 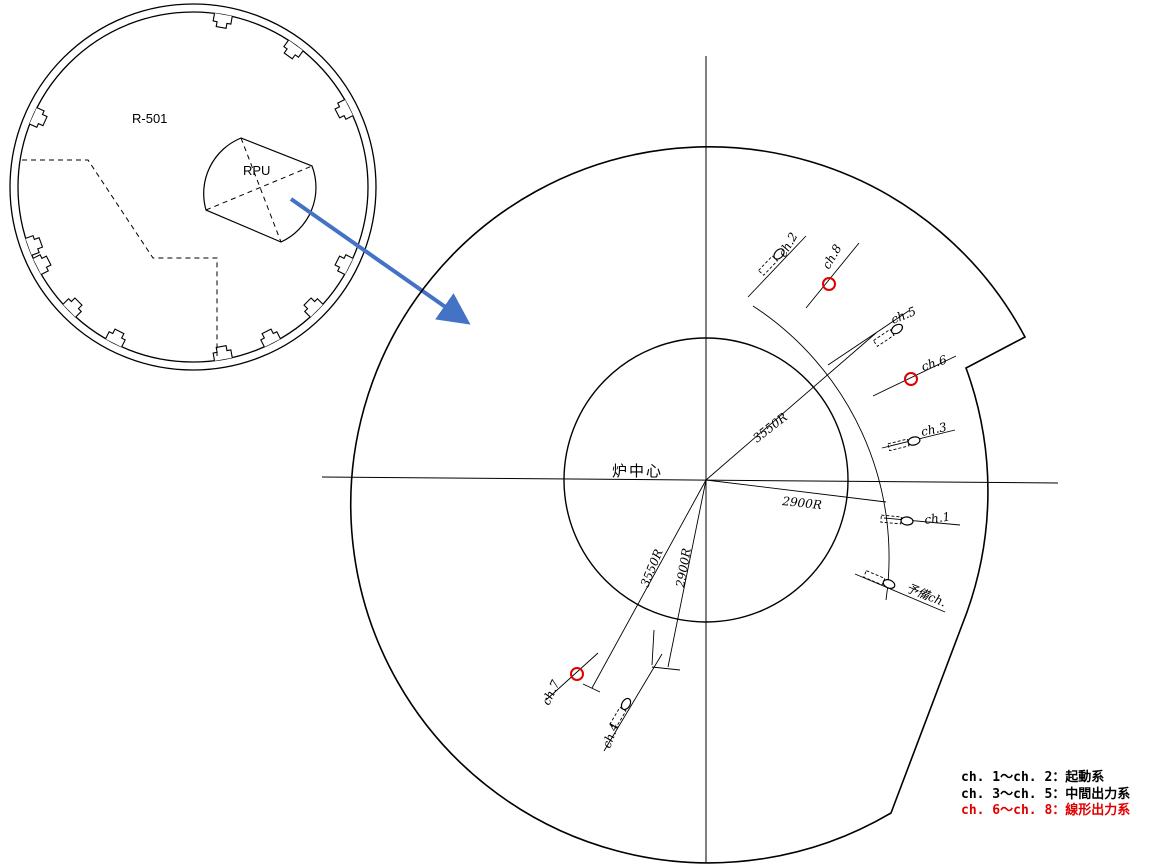 What do you see at coordinates (149, 118) in the screenshot?
I see `inset-room-label: R-501` at bounding box center [149, 118].